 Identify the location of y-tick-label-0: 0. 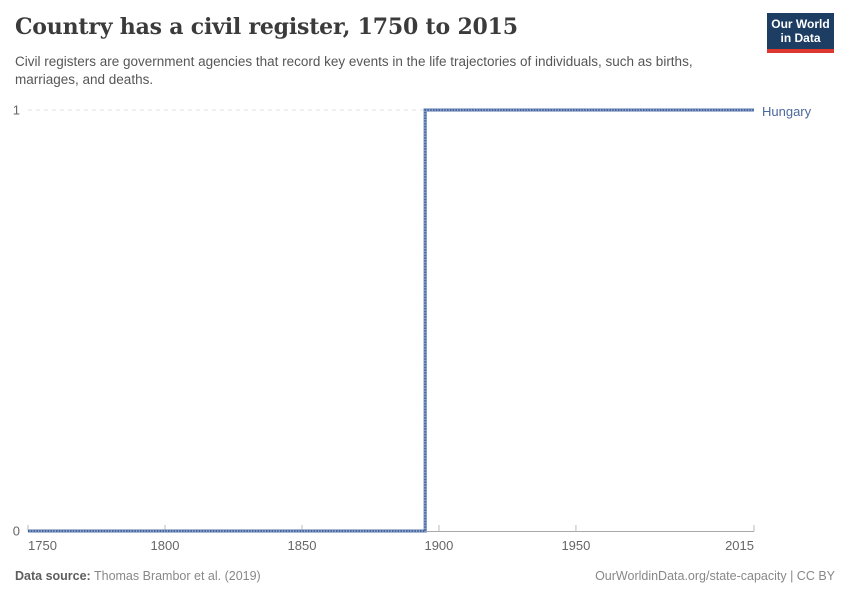
(16, 531).